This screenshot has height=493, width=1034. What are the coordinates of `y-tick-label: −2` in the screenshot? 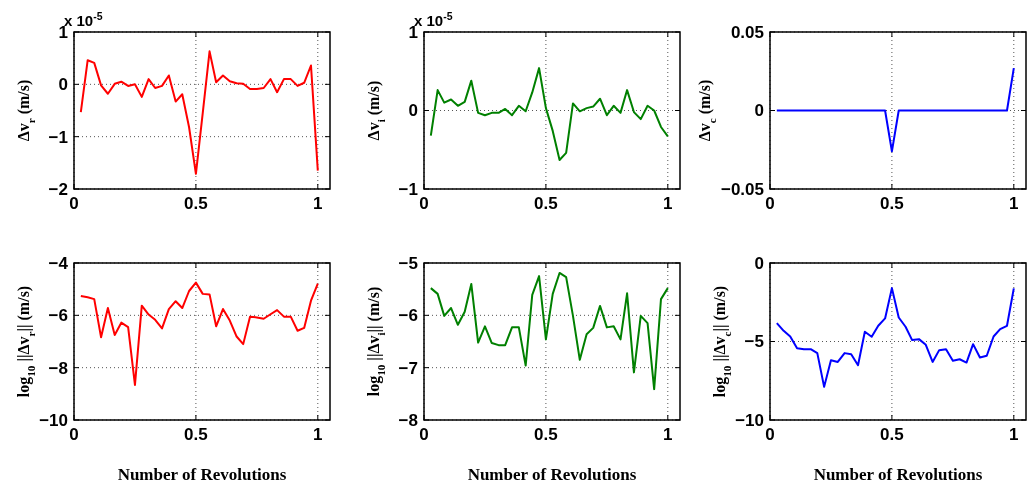 It's located at (58, 189).